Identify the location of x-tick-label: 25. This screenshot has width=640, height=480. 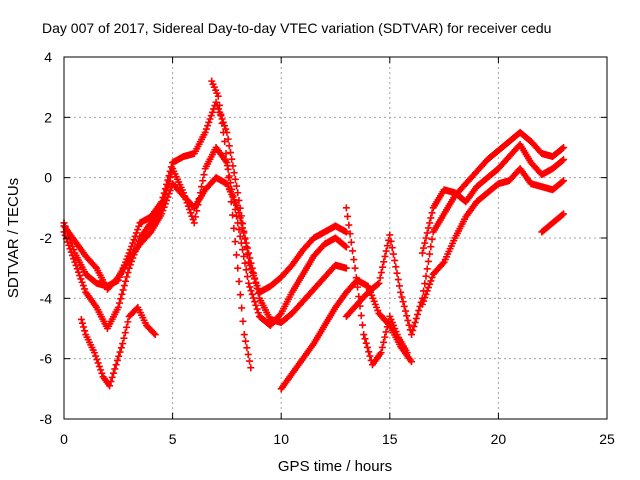
(607, 439).